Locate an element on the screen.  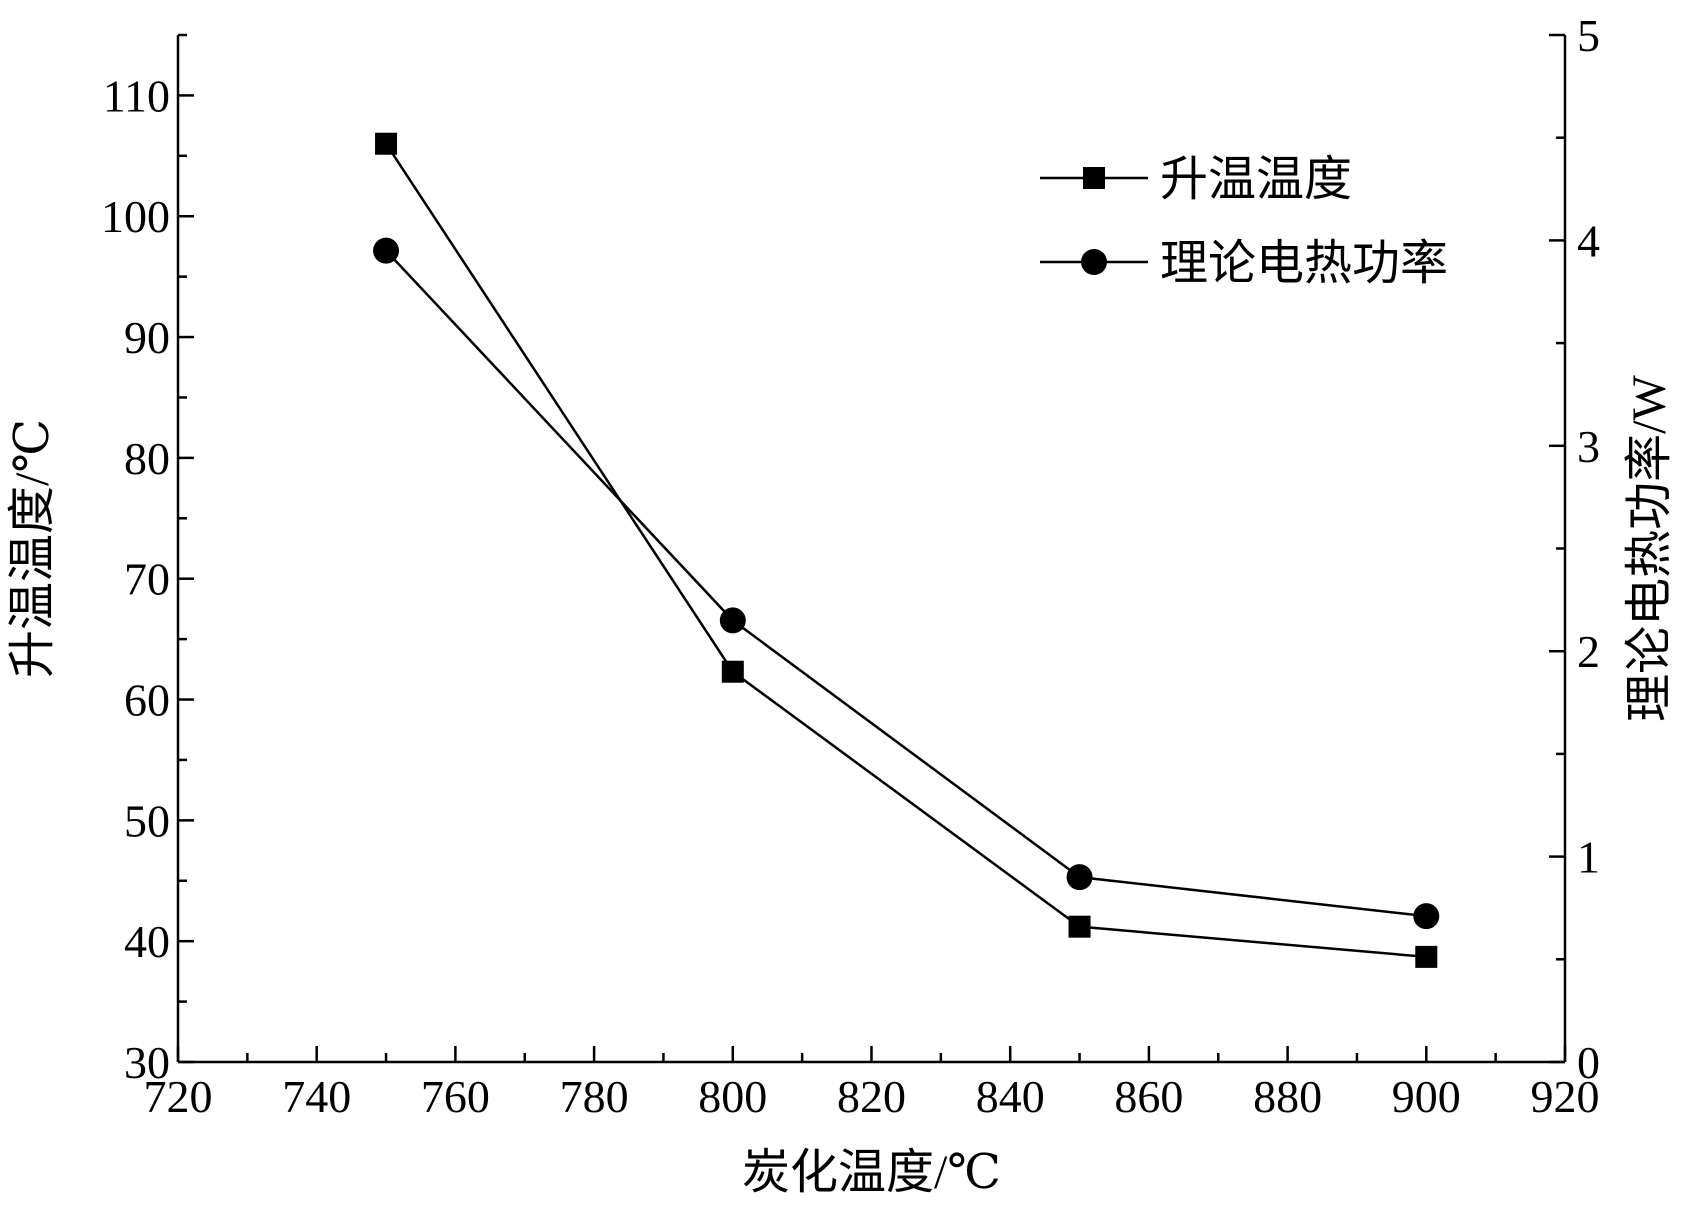
legend-item: 理论电热功率 is located at coordinates (1244, 263).